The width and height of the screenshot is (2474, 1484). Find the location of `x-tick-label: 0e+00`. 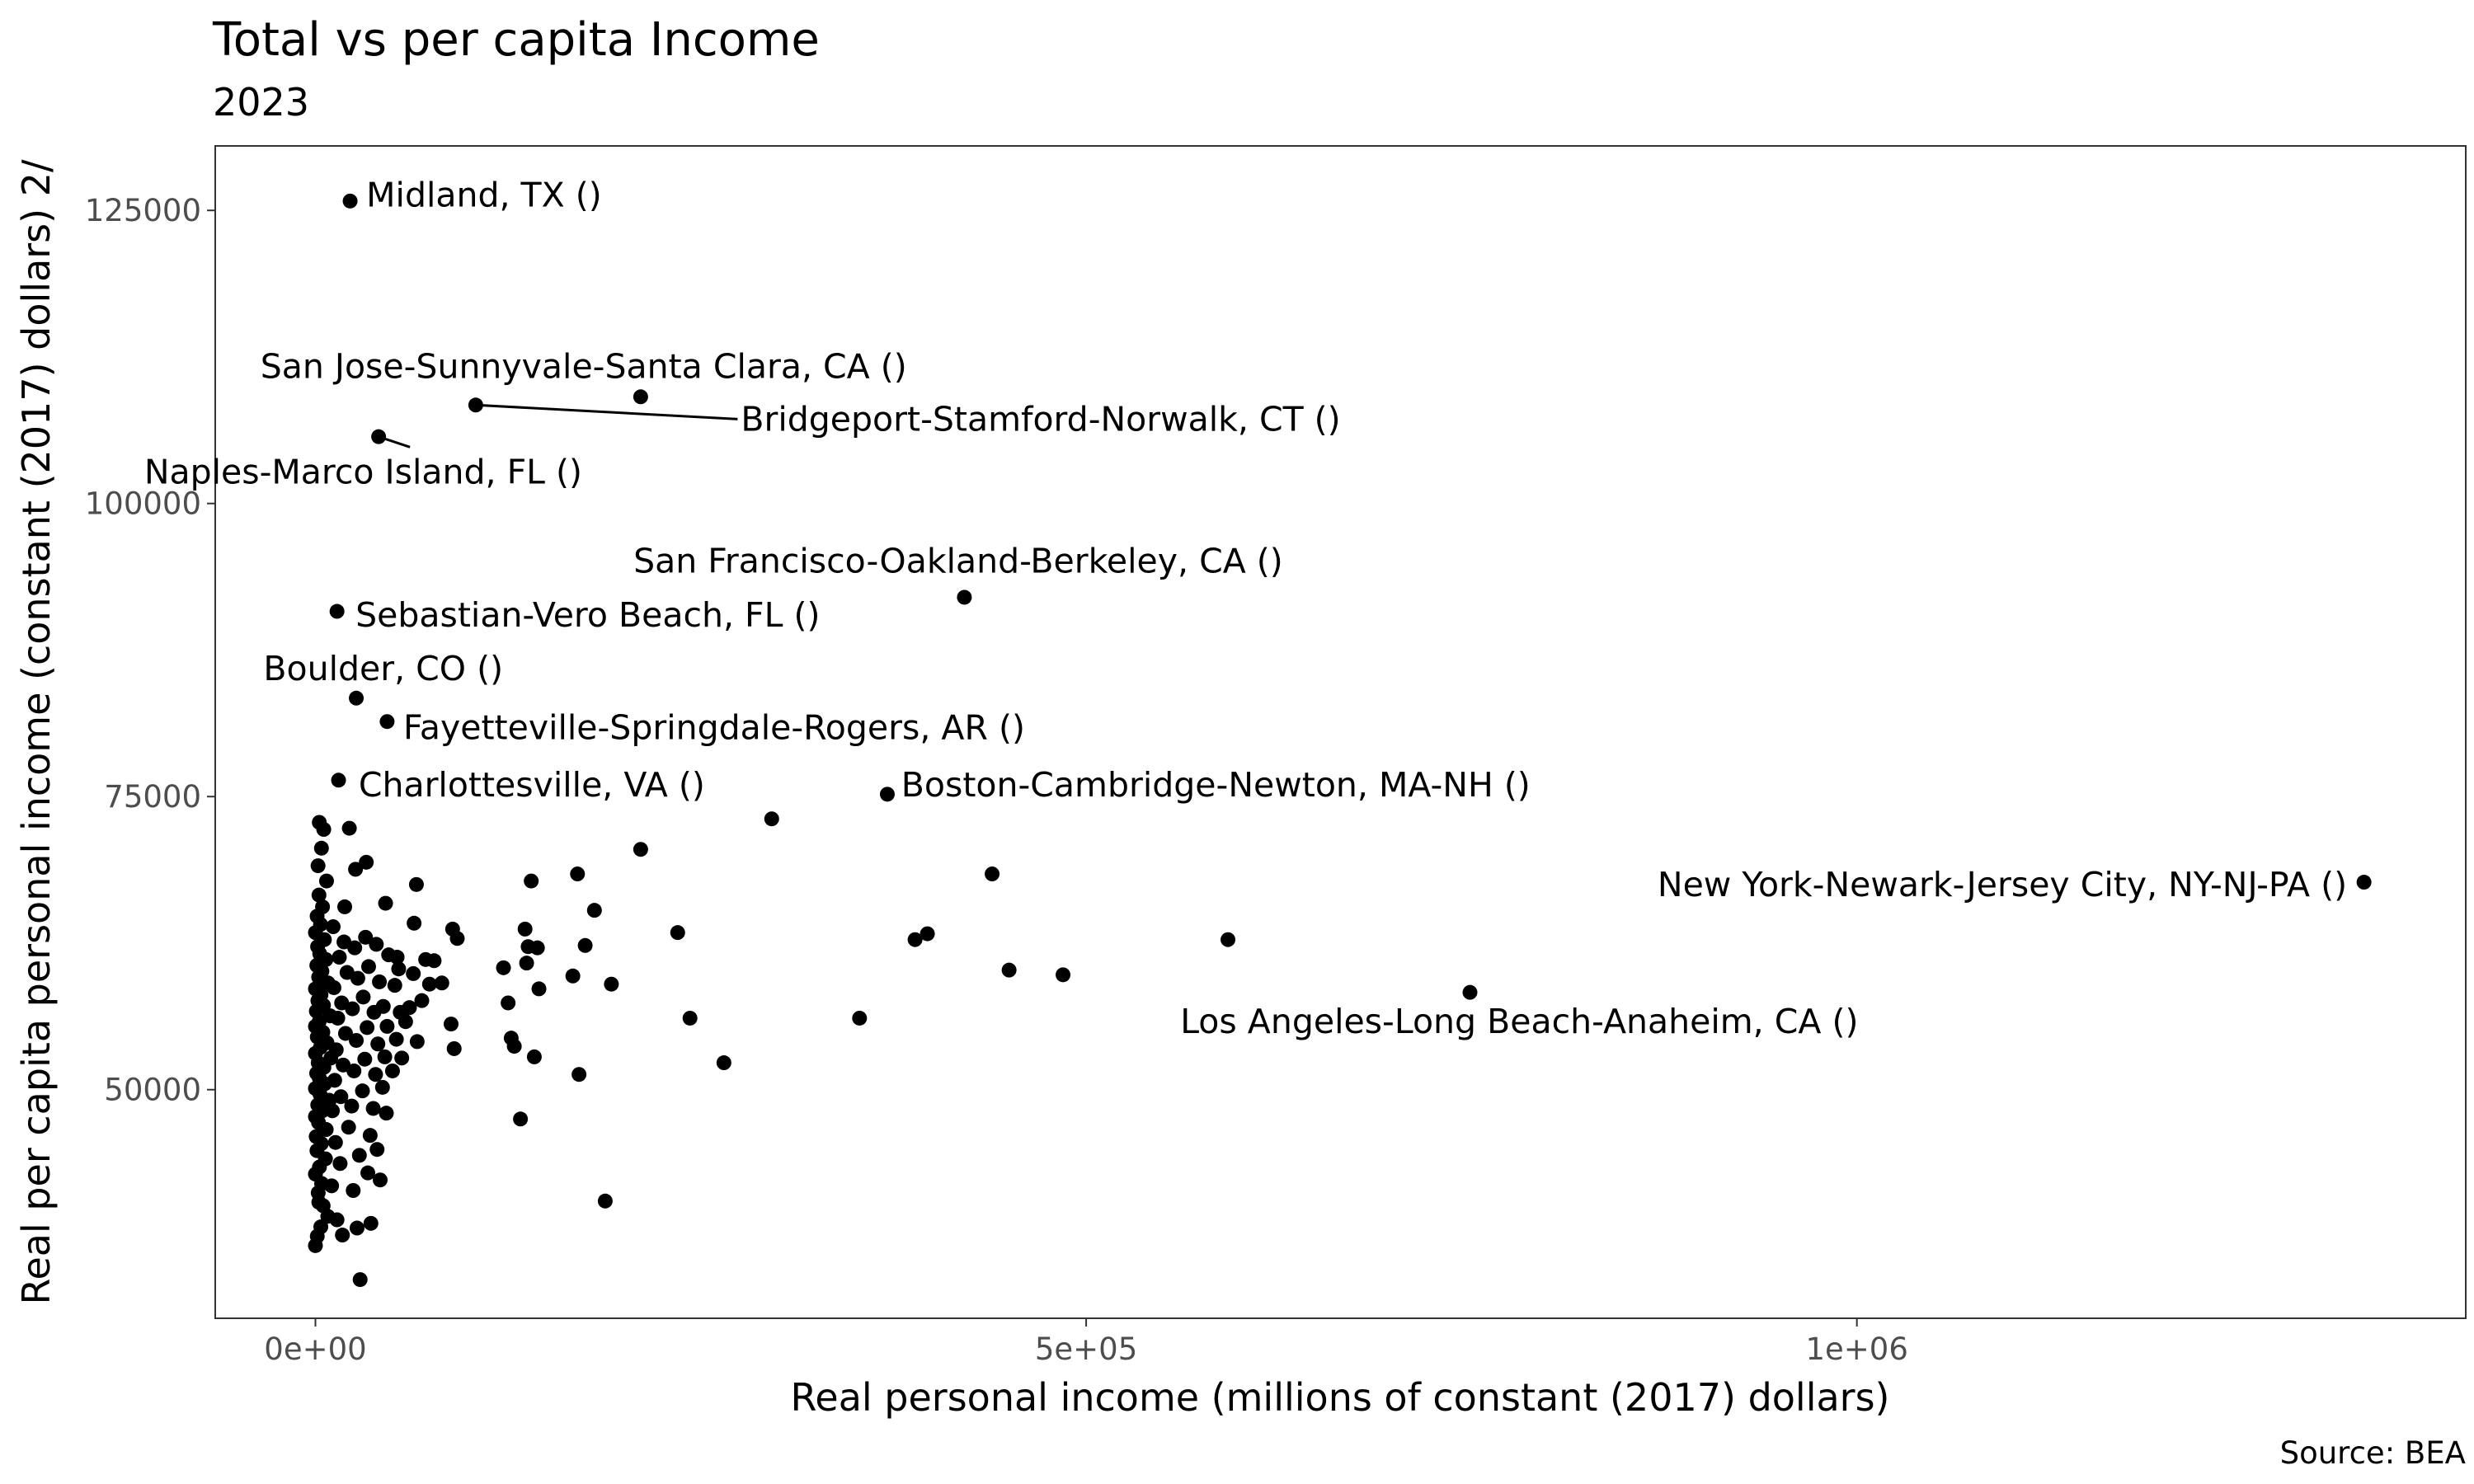

x-tick-label: 0e+00 is located at coordinates (315, 1349).